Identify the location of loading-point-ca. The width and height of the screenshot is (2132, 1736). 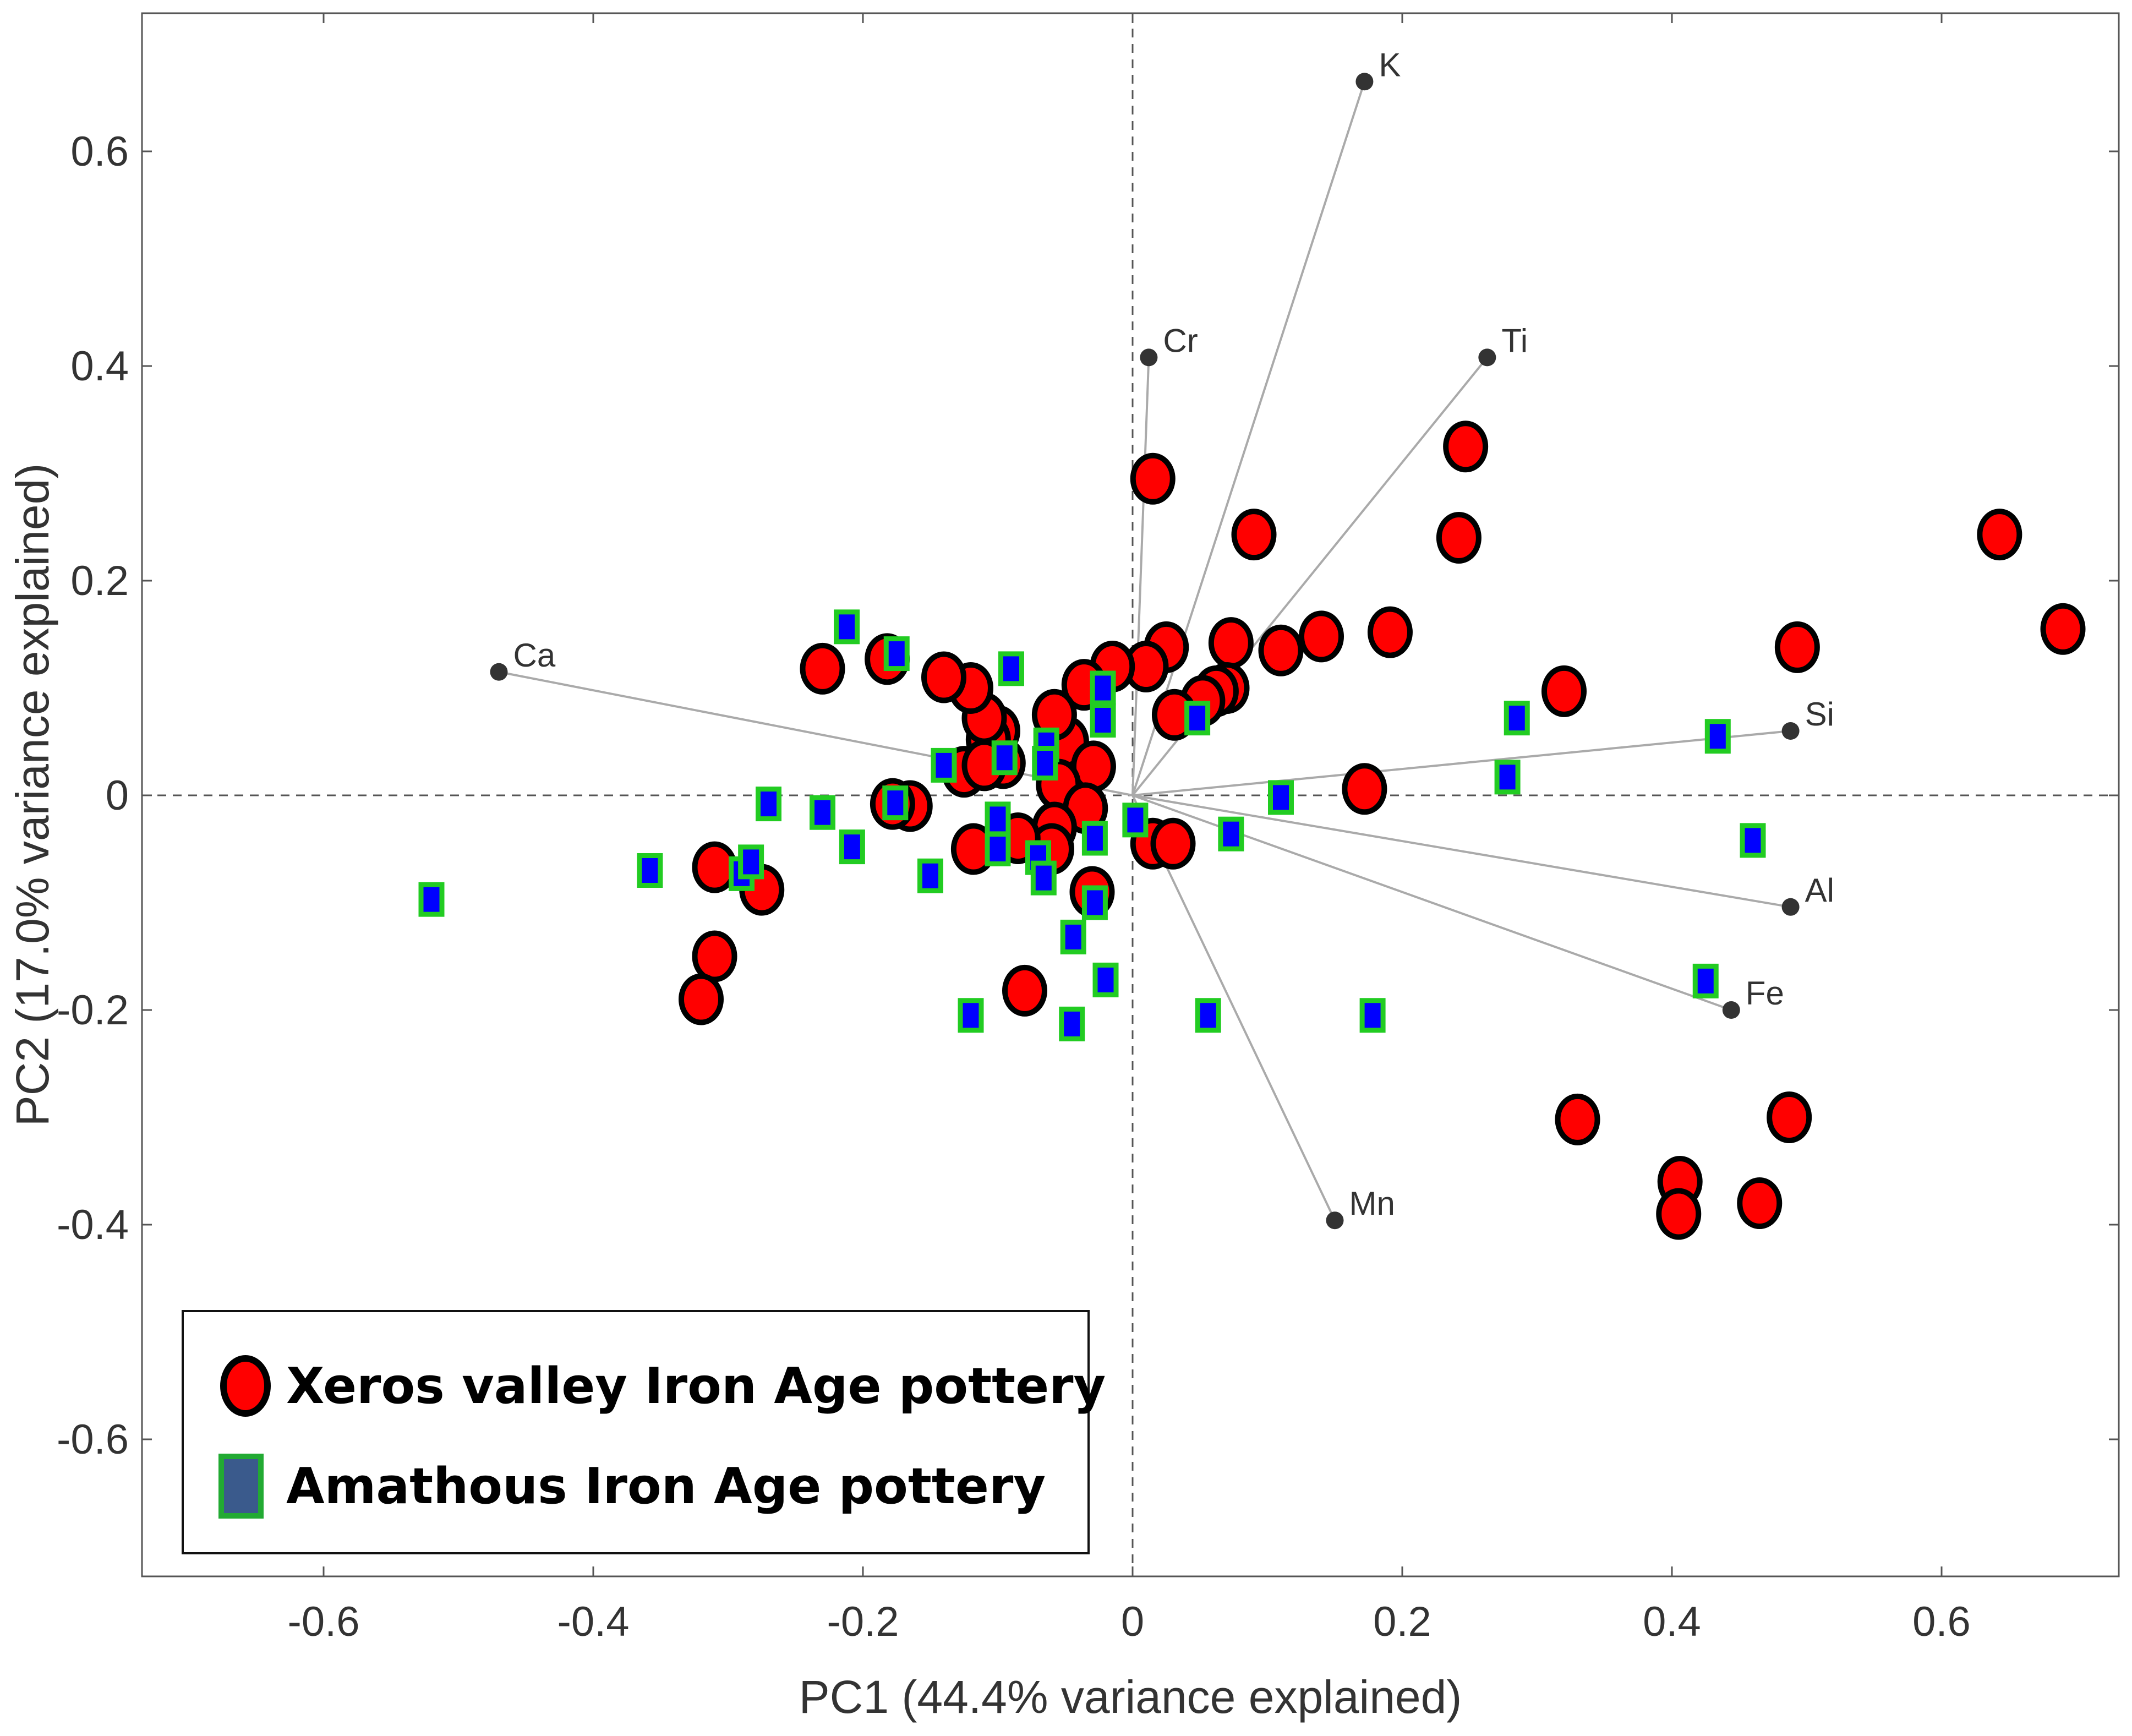
(499, 672).